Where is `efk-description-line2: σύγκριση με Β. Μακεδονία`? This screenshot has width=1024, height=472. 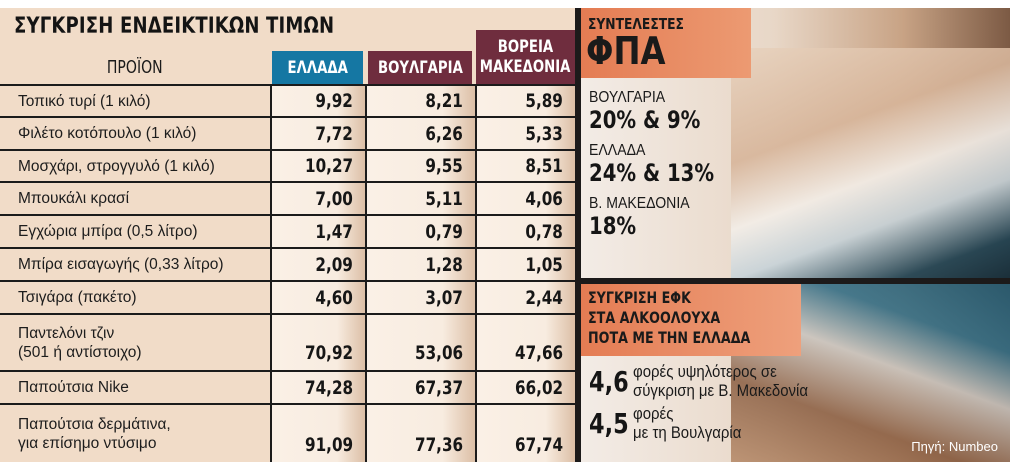 efk-description-line2: σύγκριση με Β. Μακεδονία is located at coordinates (721, 390).